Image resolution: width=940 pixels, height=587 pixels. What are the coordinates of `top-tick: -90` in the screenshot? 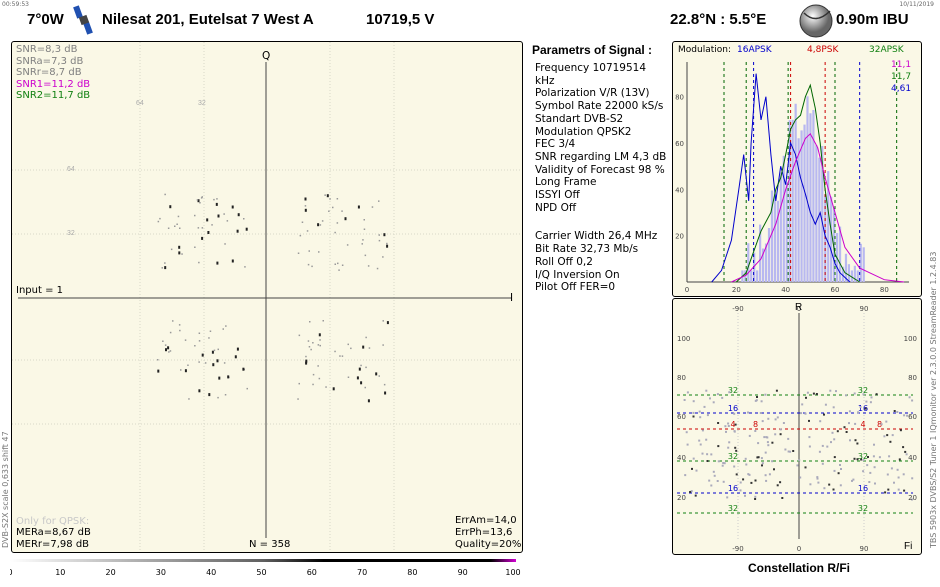 It's located at (737, 309).